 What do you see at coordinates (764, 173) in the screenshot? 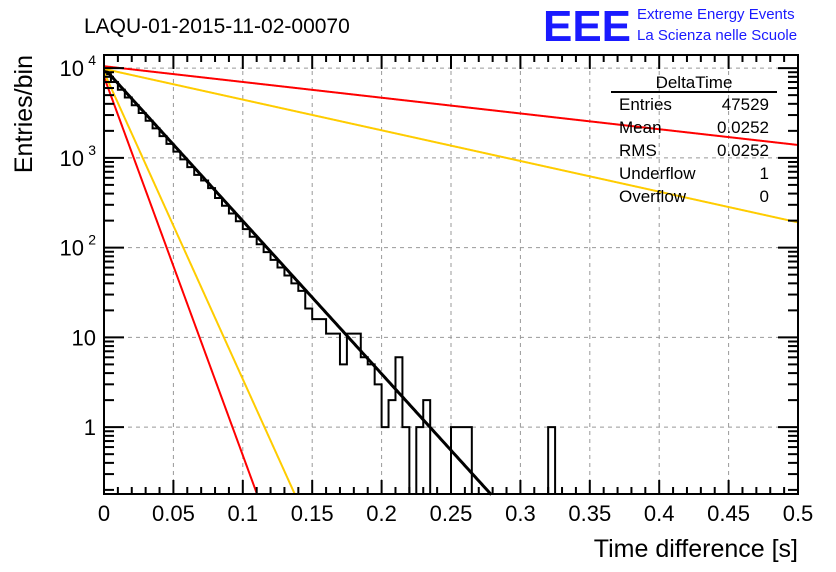
I see `stats-value: 1` at bounding box center [764, 173].